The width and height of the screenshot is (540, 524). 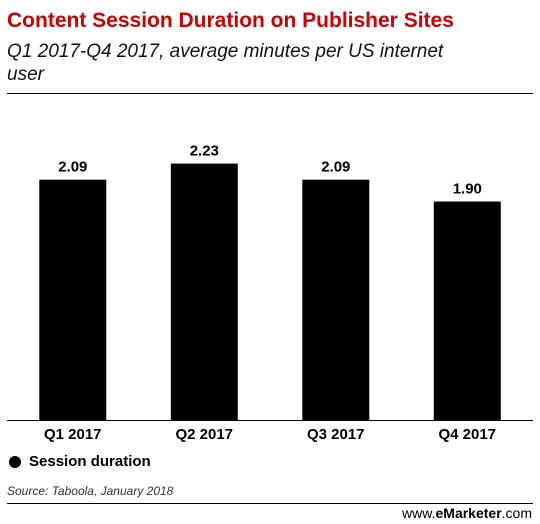 I want to click on x-tick-label: Q3 2017, so click(x=335, y=434).